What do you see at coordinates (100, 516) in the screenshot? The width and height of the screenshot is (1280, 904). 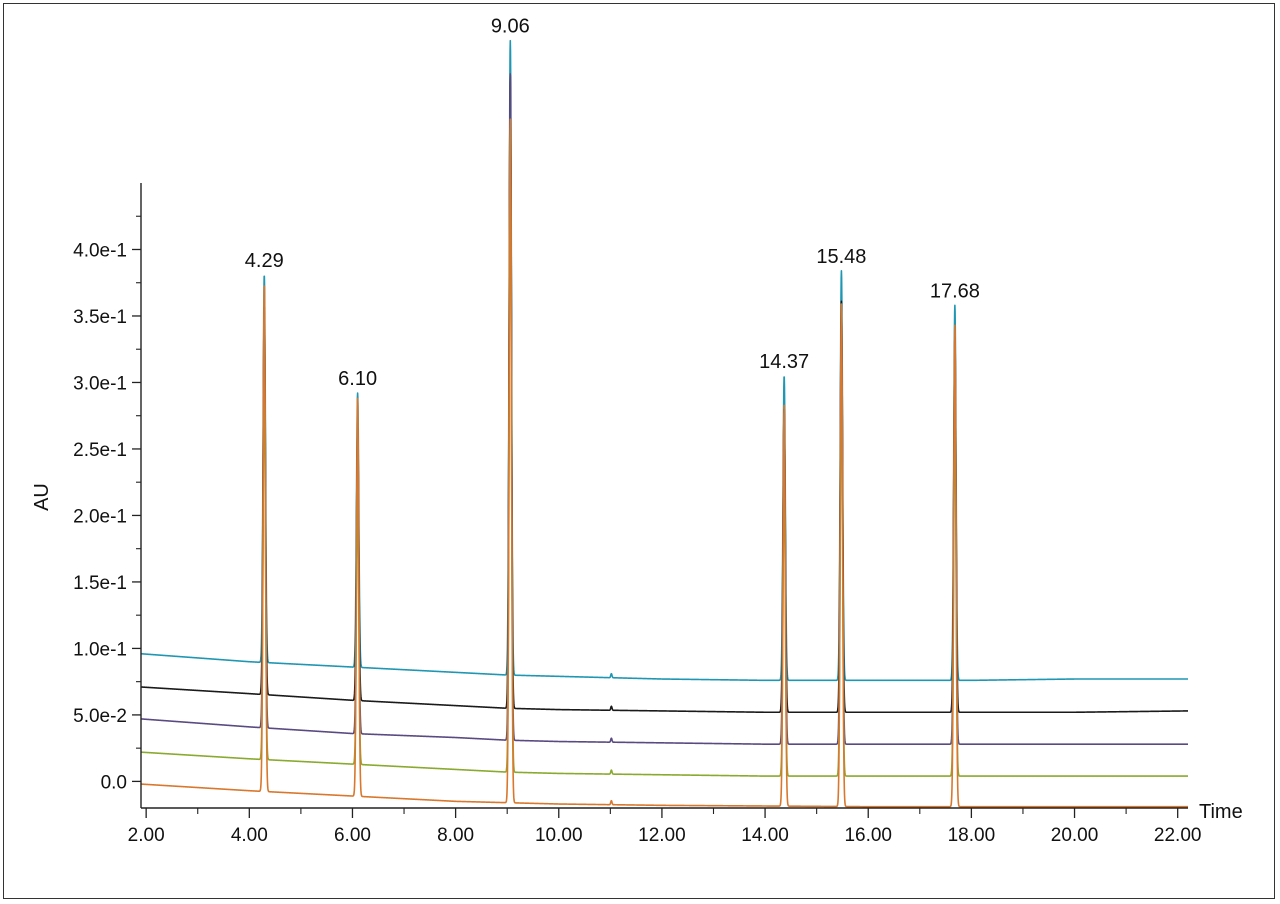 I see `y-tick-label: 2.0e-1` at bounding box center [100, 516].